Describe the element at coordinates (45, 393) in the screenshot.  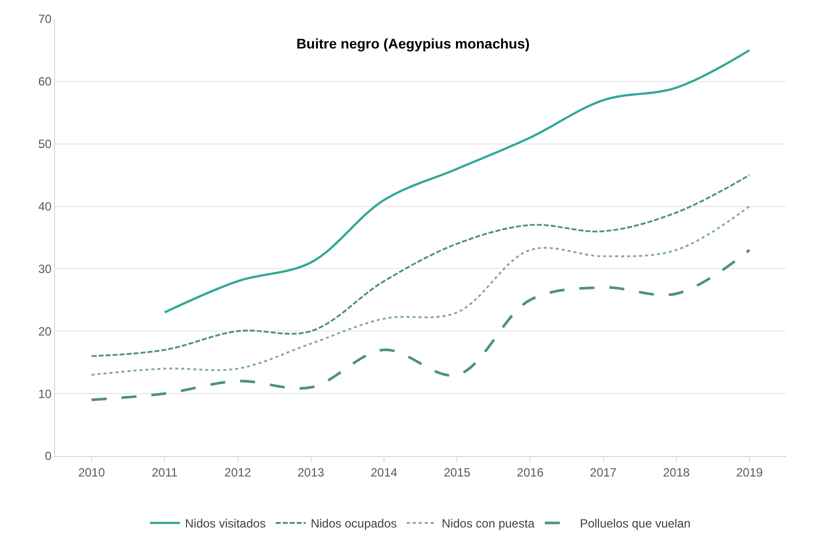
I see `y-tick-label: 10` at that location.